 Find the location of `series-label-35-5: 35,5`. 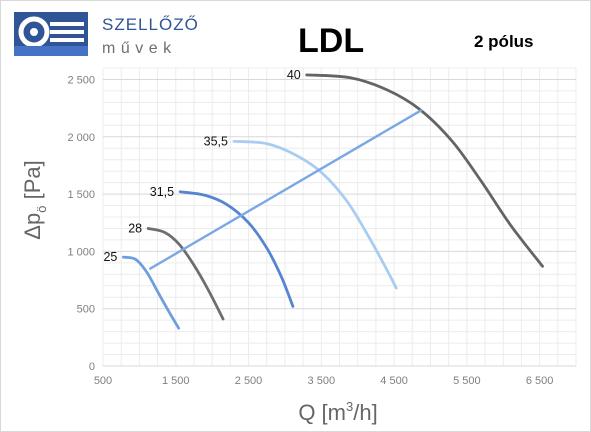

series-label-35-5: 35,5 is located at coordinates (216, 141).